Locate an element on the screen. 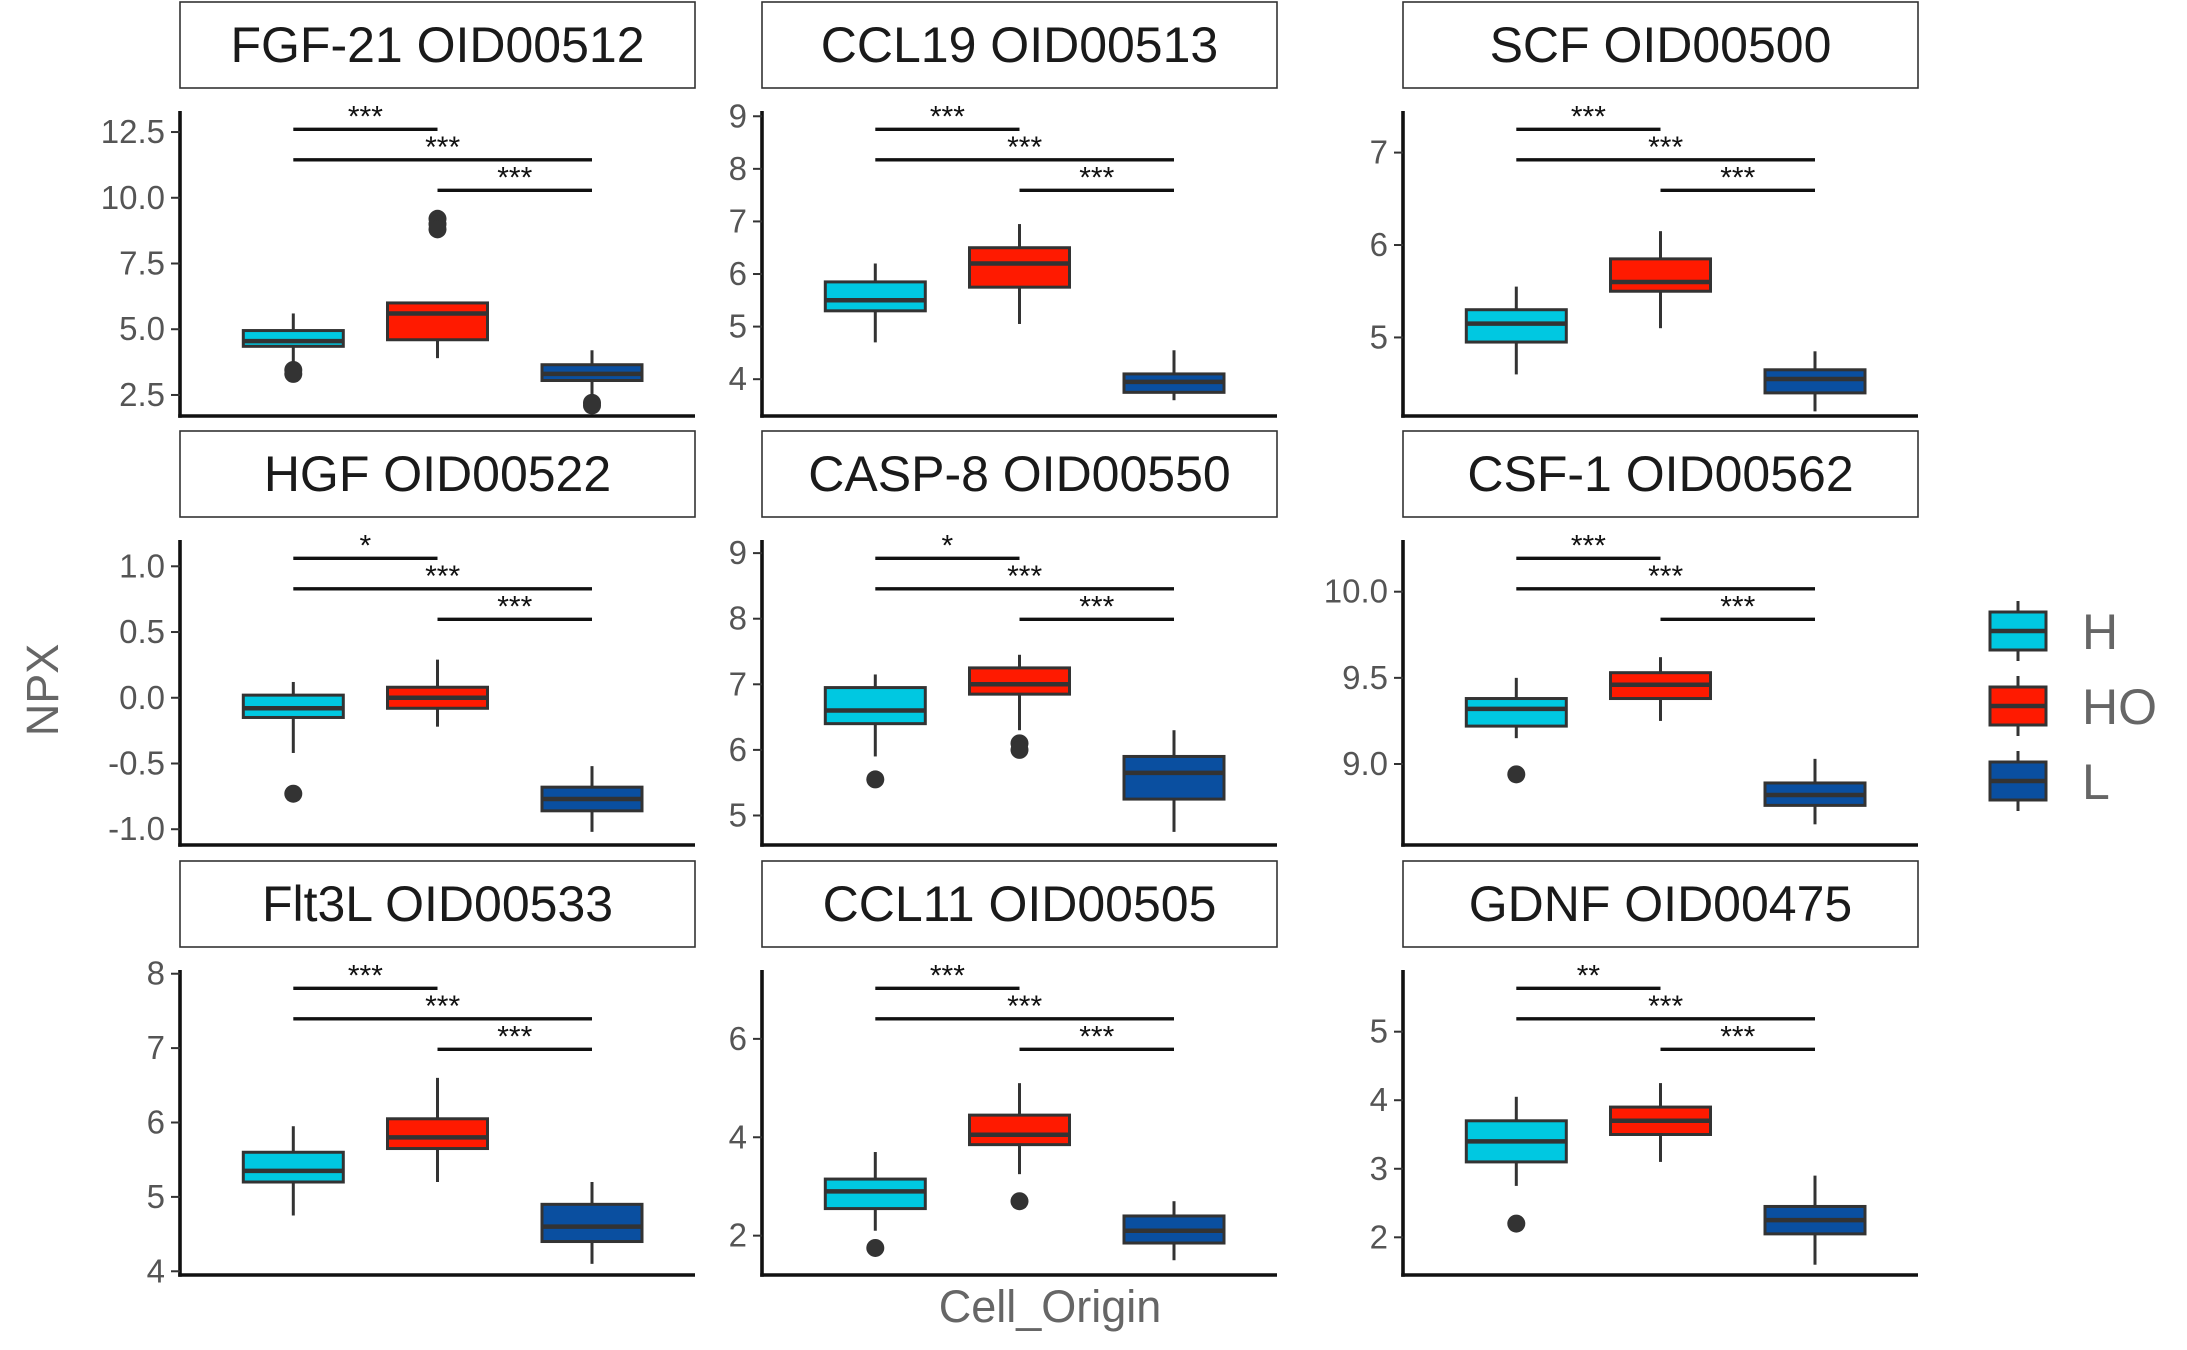 The width and height of the screenshot is (2187, 1350). legend-label: L is located at coordinates (2096, 782).